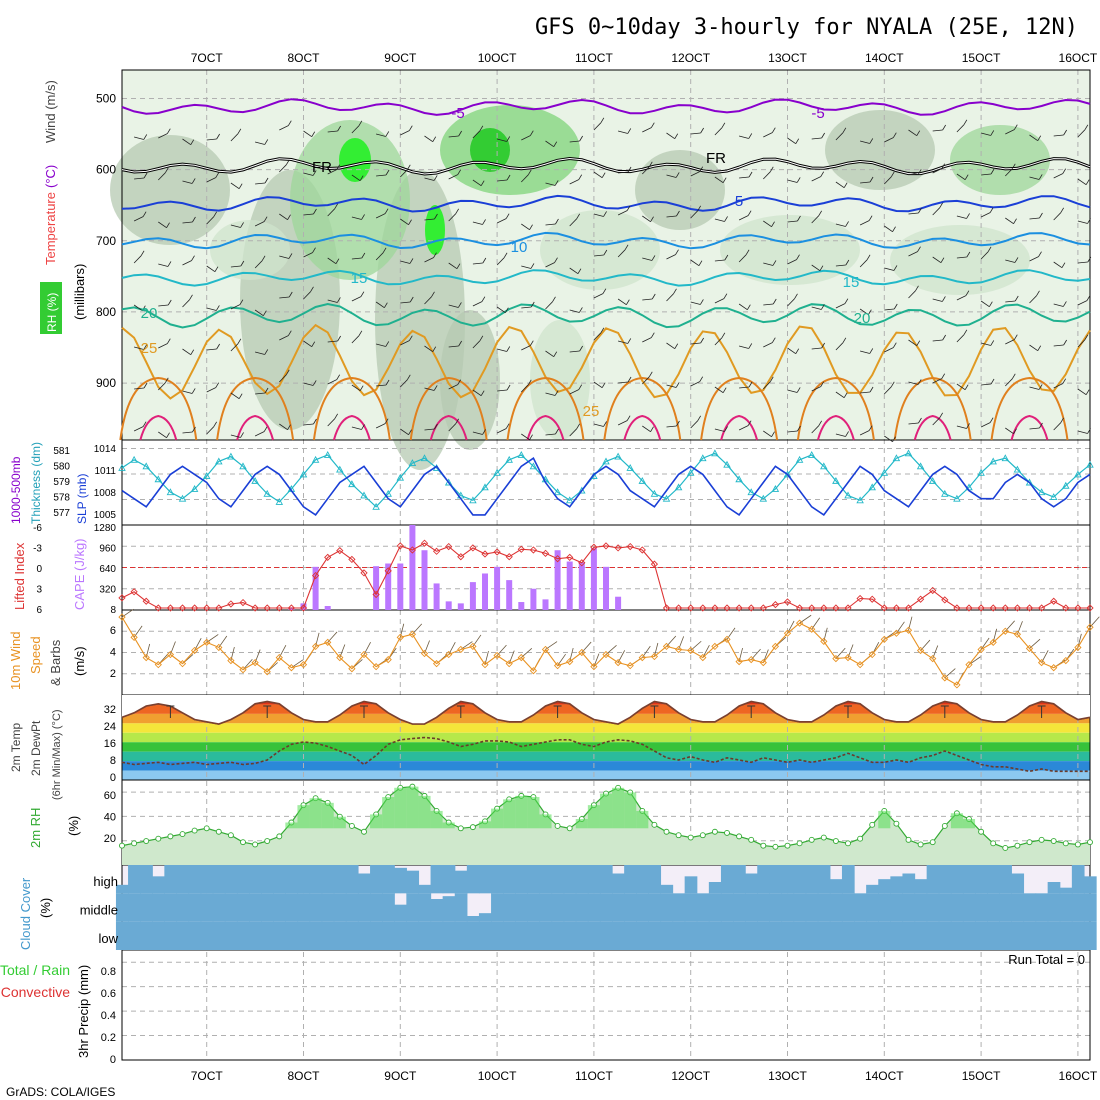 Image resolution: width=1100 pixels, height=1100 pixels. What do you see at coordinates (36, 483) in the screenshot?
I see `panel-label: Thickness (dm)` at bounding box center [36, 483].